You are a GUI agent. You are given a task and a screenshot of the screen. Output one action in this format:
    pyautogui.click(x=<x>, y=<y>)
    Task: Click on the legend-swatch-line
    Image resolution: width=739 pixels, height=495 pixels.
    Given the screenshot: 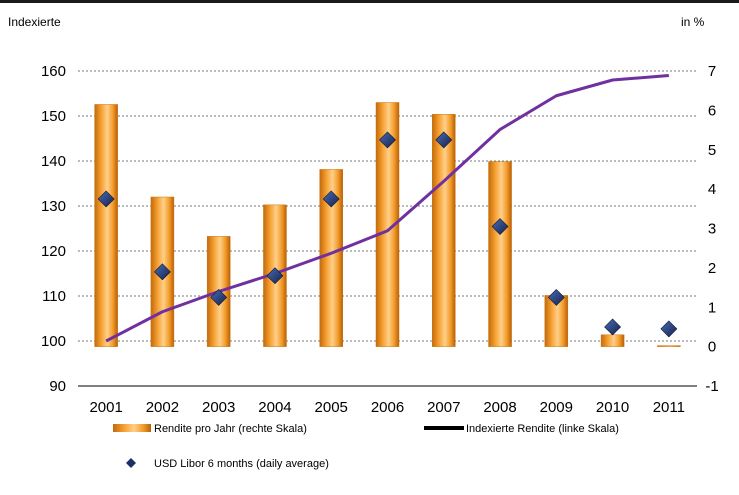 What is the action you would take?
    pyautogui.click(x=444, y=428)
    